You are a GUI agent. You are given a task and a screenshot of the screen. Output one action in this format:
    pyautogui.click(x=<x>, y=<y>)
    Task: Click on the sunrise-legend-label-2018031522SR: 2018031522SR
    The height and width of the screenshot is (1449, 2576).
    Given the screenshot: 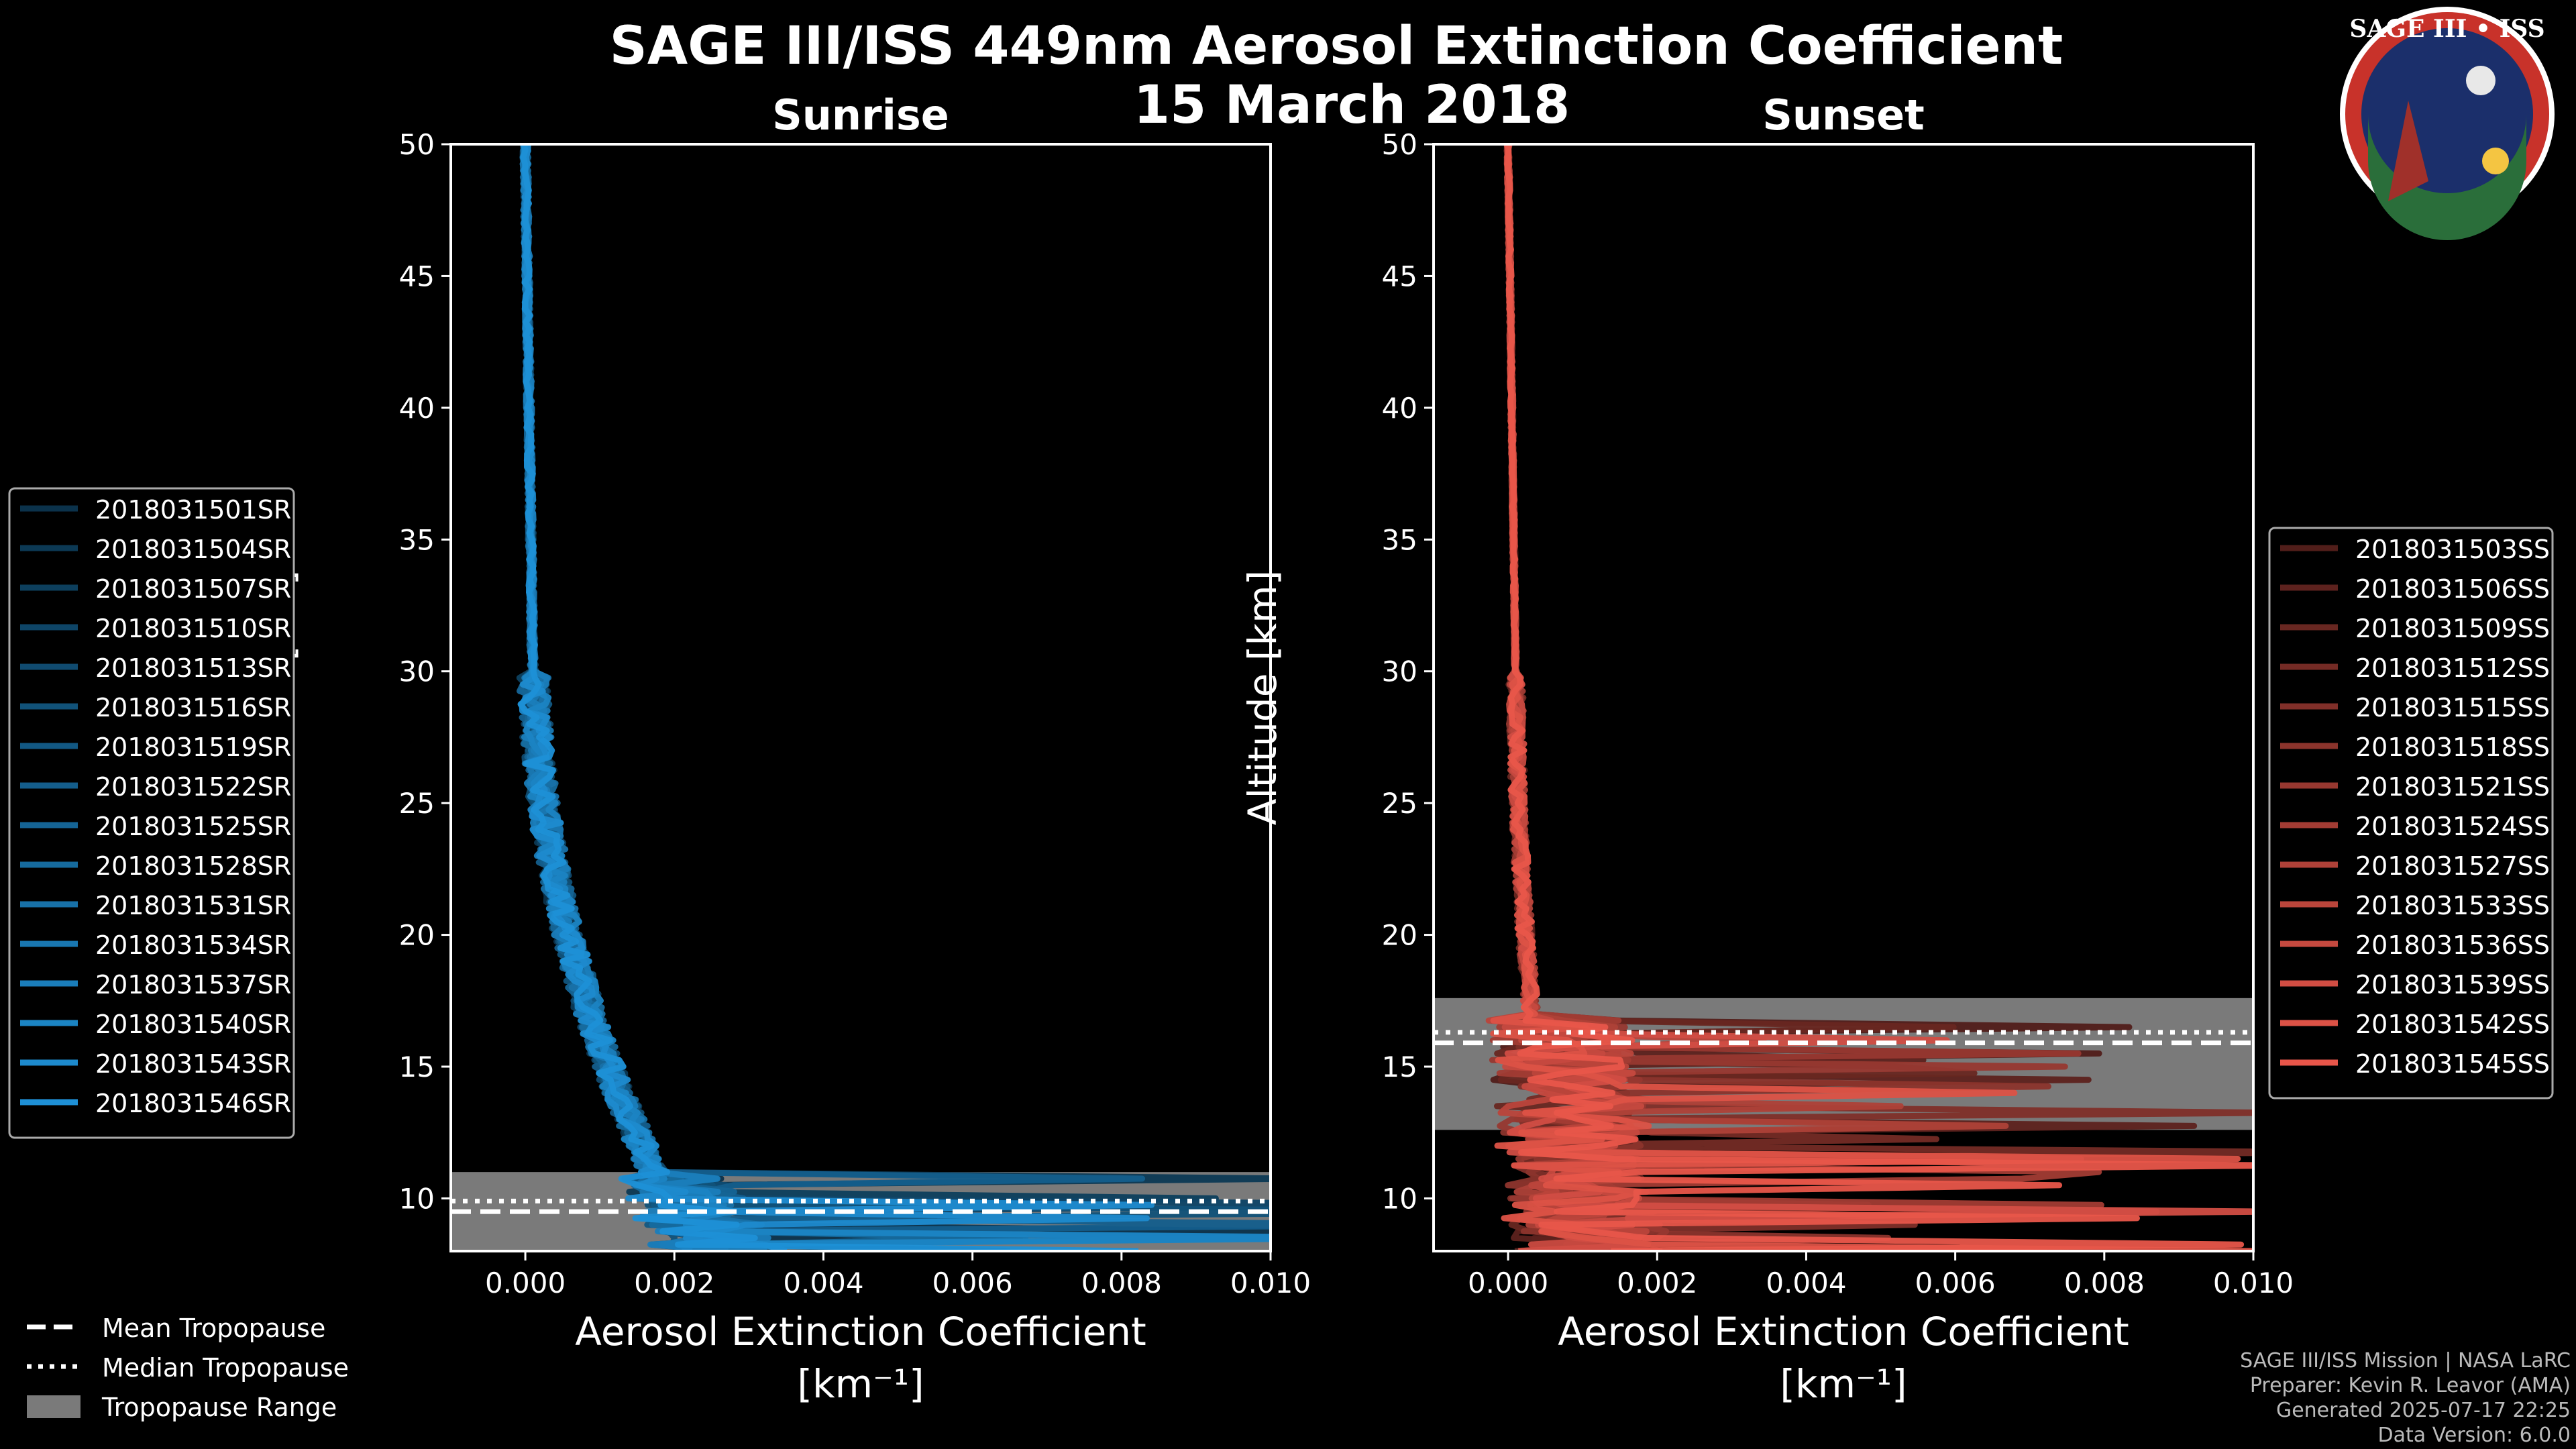 What is the action you would take?
    pyautogui.click(x=193, y=787)
    